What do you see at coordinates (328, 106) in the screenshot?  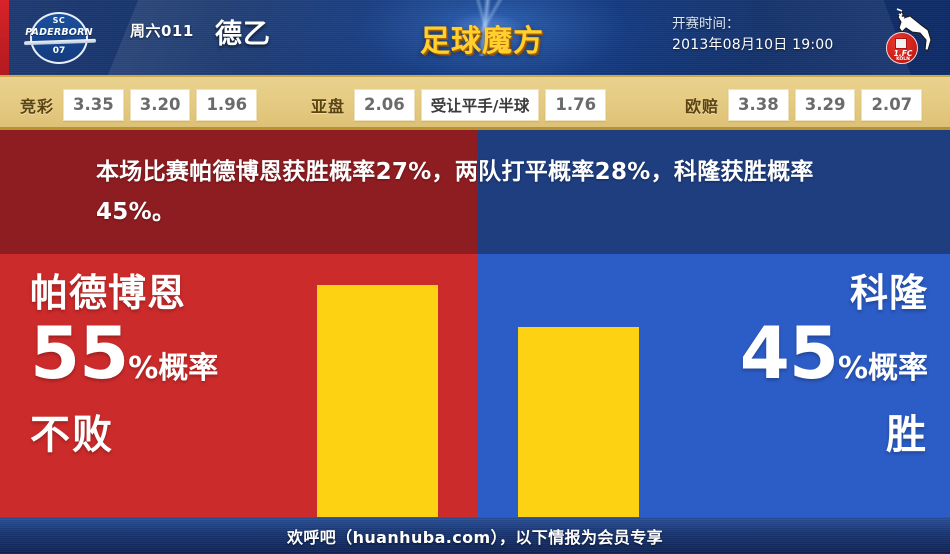 I see `odds-group-label: 亚盘` at bounding box center [328, 106].